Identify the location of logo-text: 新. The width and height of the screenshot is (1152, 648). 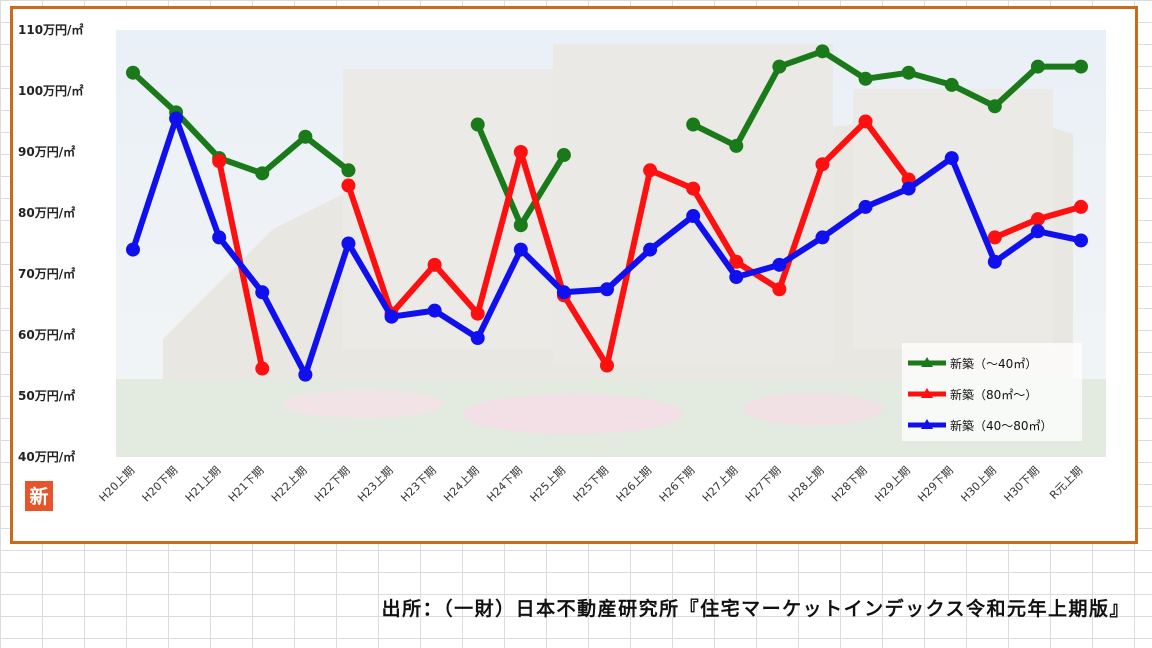
(38, 496).